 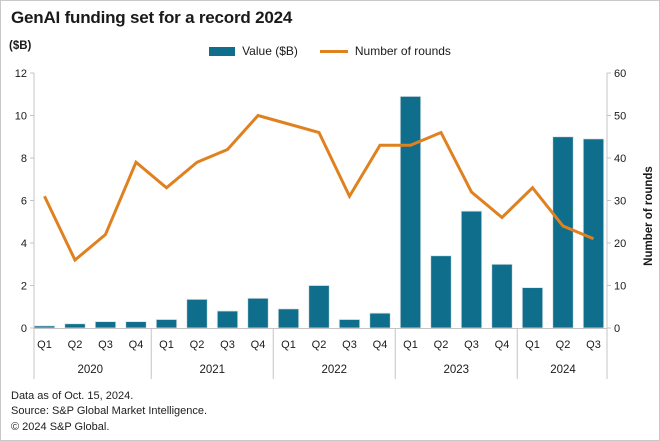 I want to click on right-tick-label: 50, so click(x=620, y=117).